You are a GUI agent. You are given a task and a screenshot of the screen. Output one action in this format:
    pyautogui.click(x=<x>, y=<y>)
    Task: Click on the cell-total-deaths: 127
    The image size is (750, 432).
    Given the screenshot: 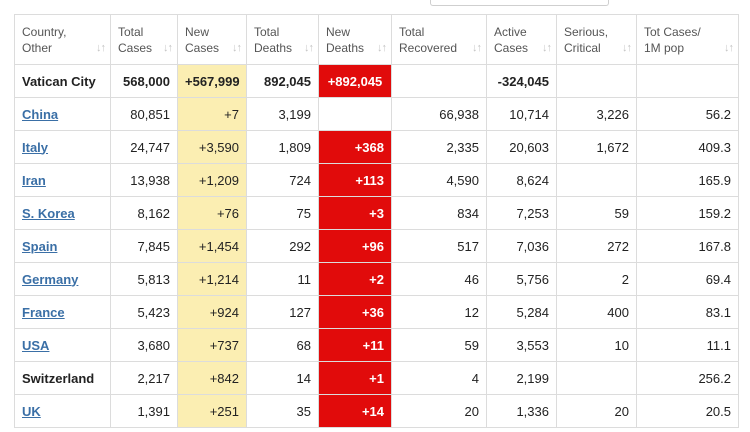 What is the action you would take?
    pyautogui.click(x=282, y=312)
    